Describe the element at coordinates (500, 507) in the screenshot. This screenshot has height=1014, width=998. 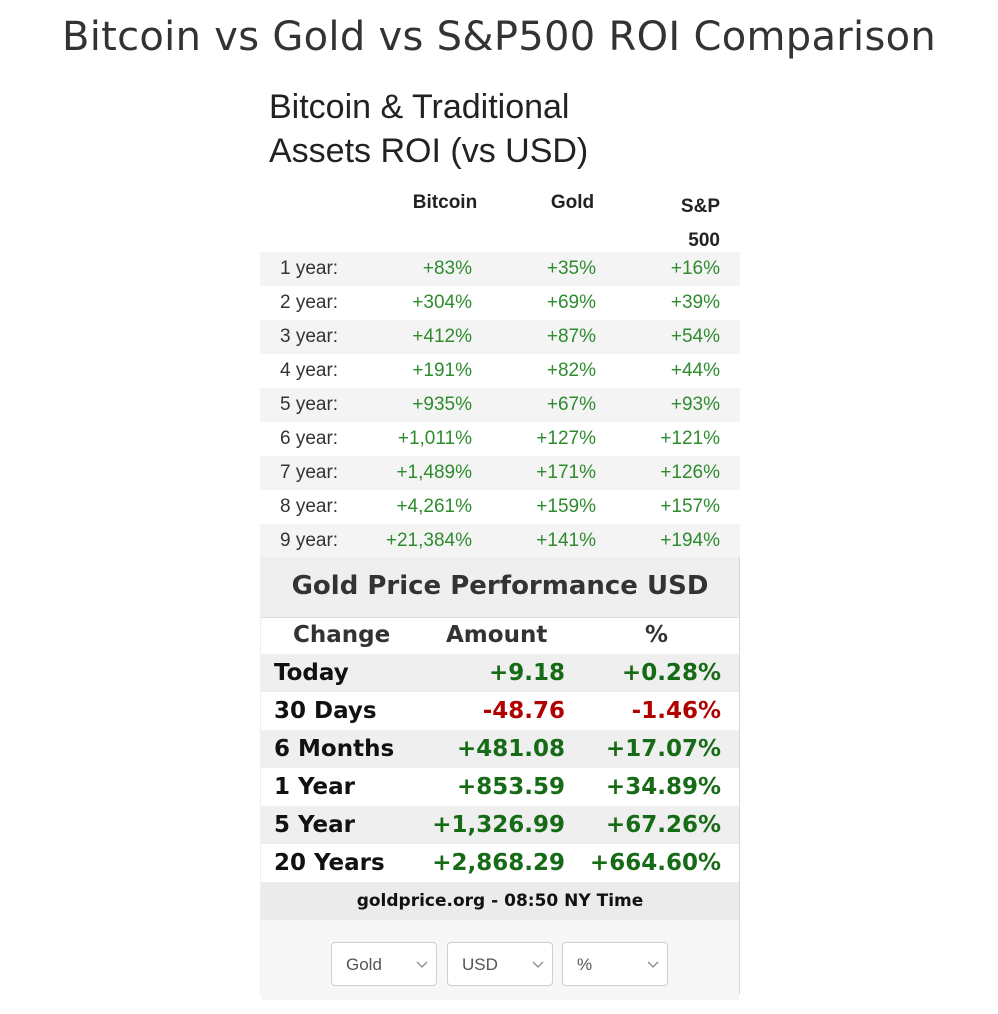
I see `table-row: 8 year: +4,261% +159% +157%` at that location.